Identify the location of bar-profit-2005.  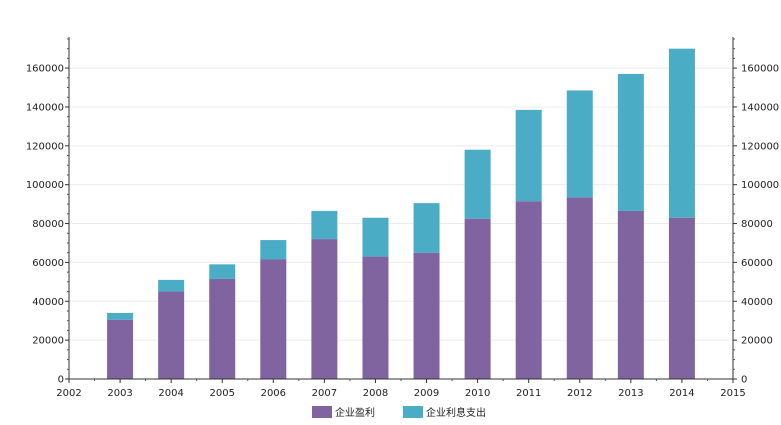
(222, 328).